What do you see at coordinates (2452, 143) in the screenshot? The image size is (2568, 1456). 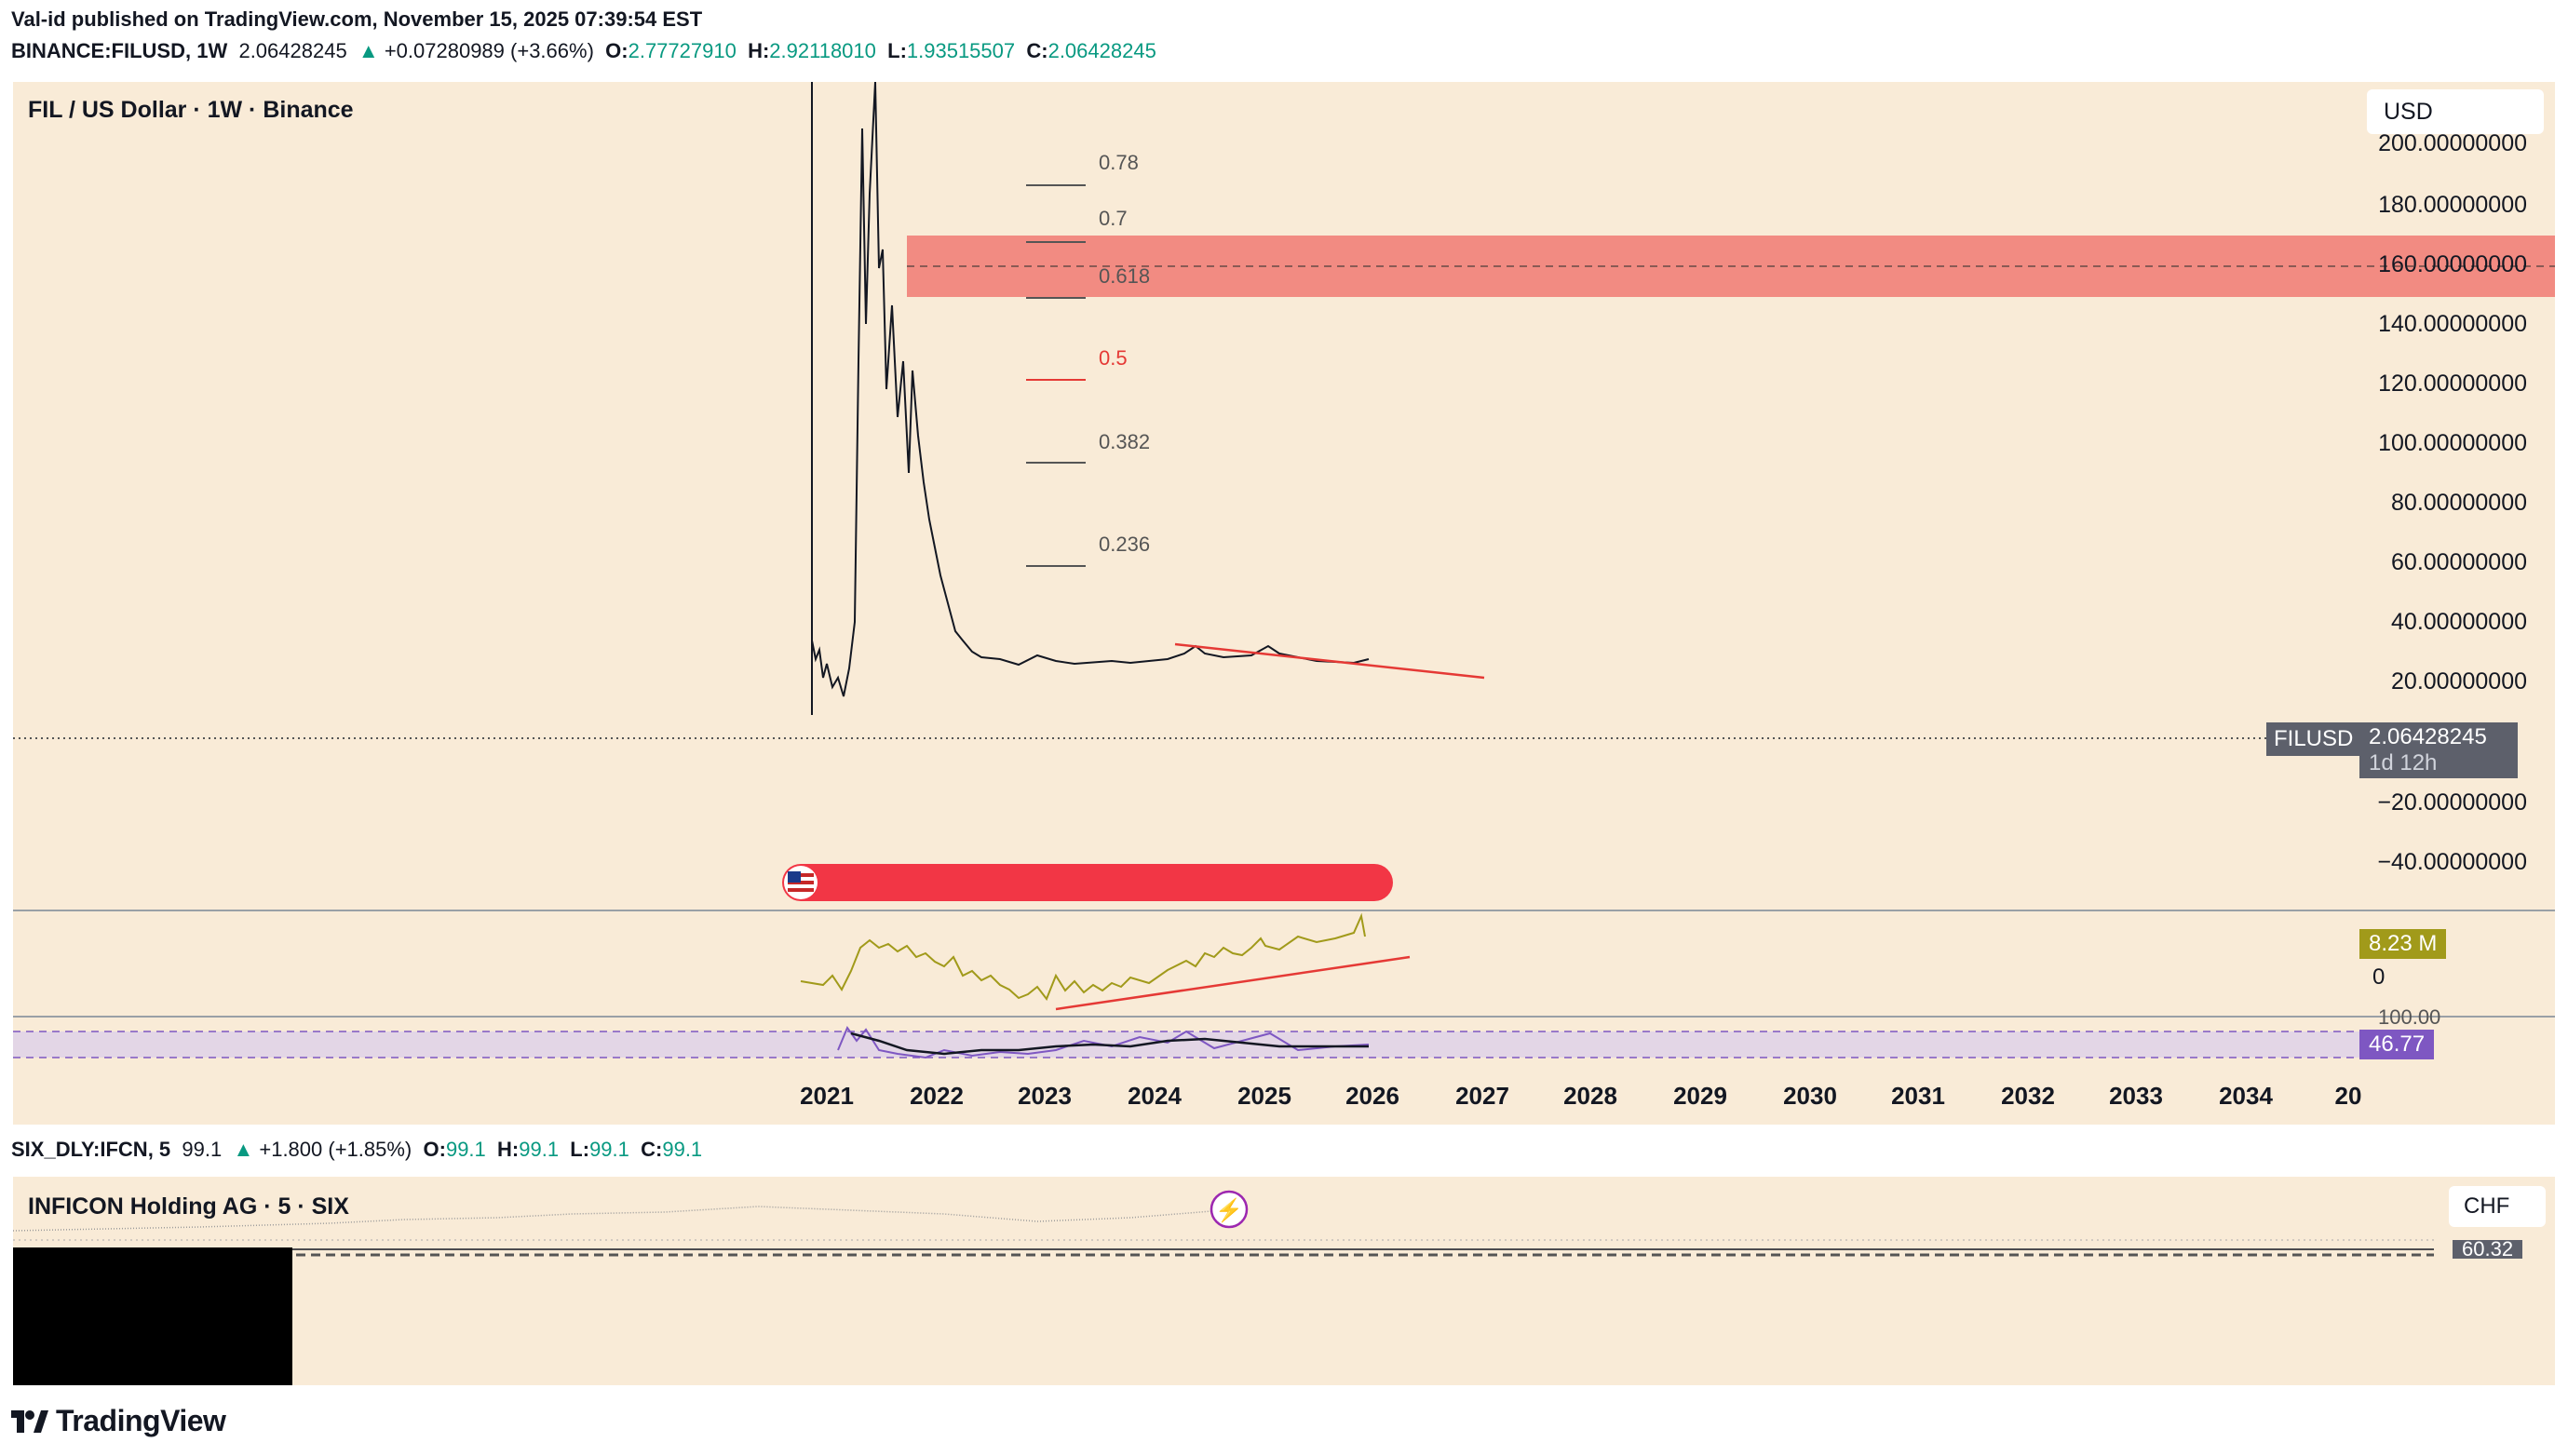 I see `price-tick: 200.00000000` at bounding box center [2452, 143].